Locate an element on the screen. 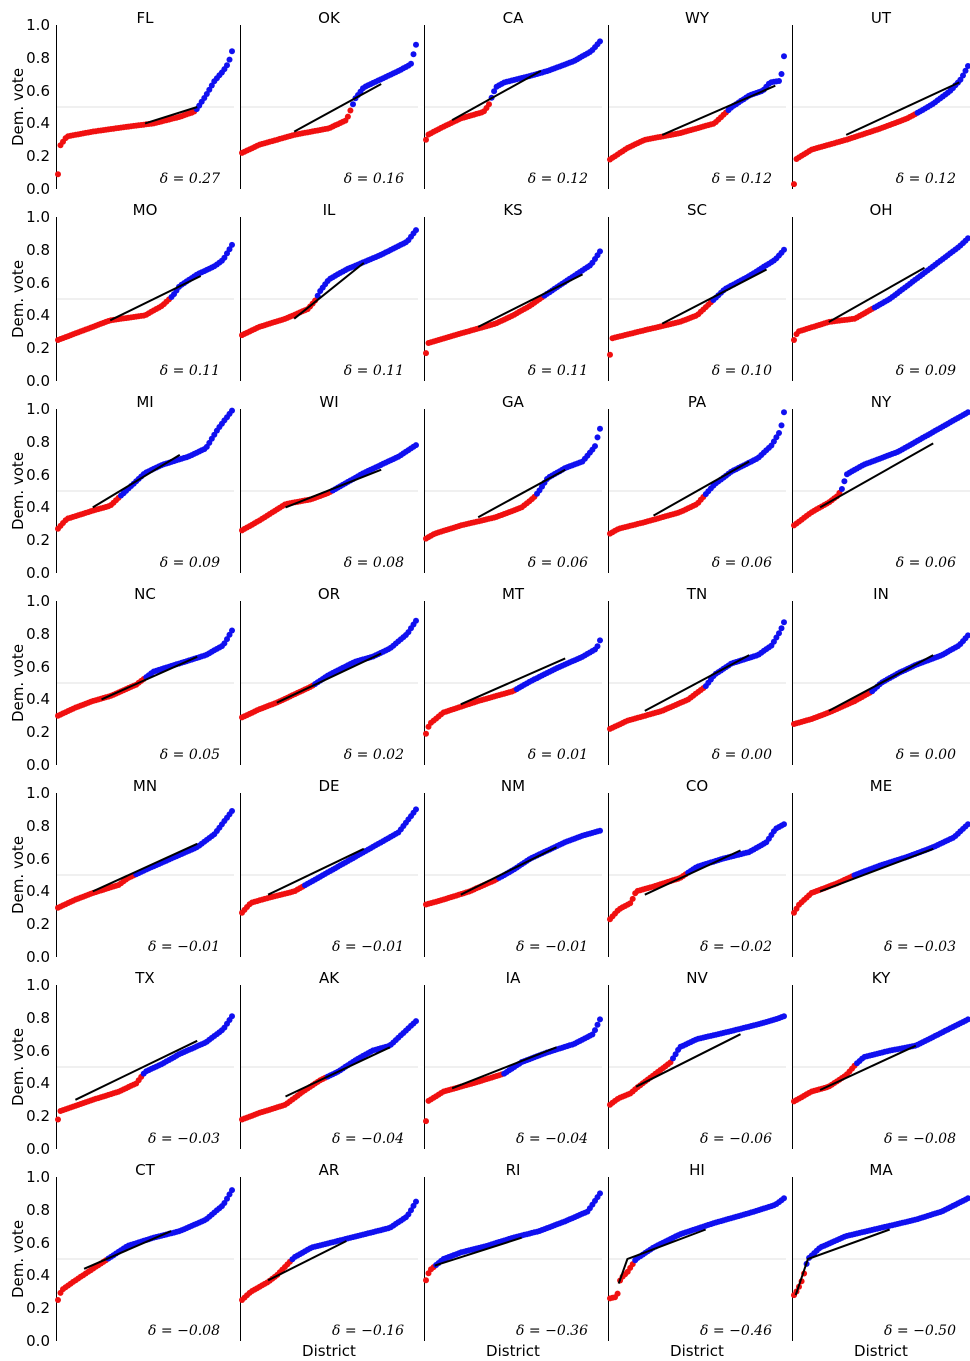  y-tick-label: 1.0 is located at coordinates (38, 217).